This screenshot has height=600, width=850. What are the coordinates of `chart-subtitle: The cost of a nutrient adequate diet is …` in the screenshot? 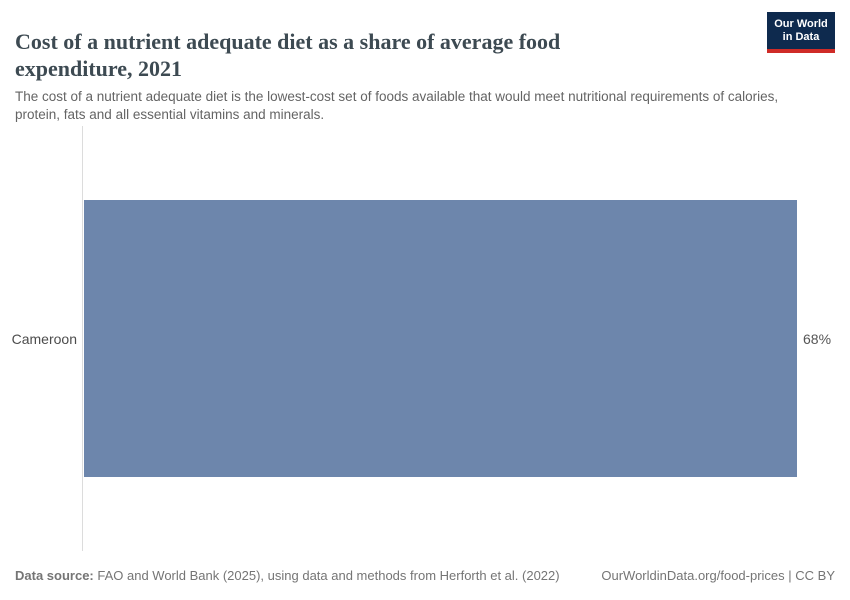 It's located at (397, 105).